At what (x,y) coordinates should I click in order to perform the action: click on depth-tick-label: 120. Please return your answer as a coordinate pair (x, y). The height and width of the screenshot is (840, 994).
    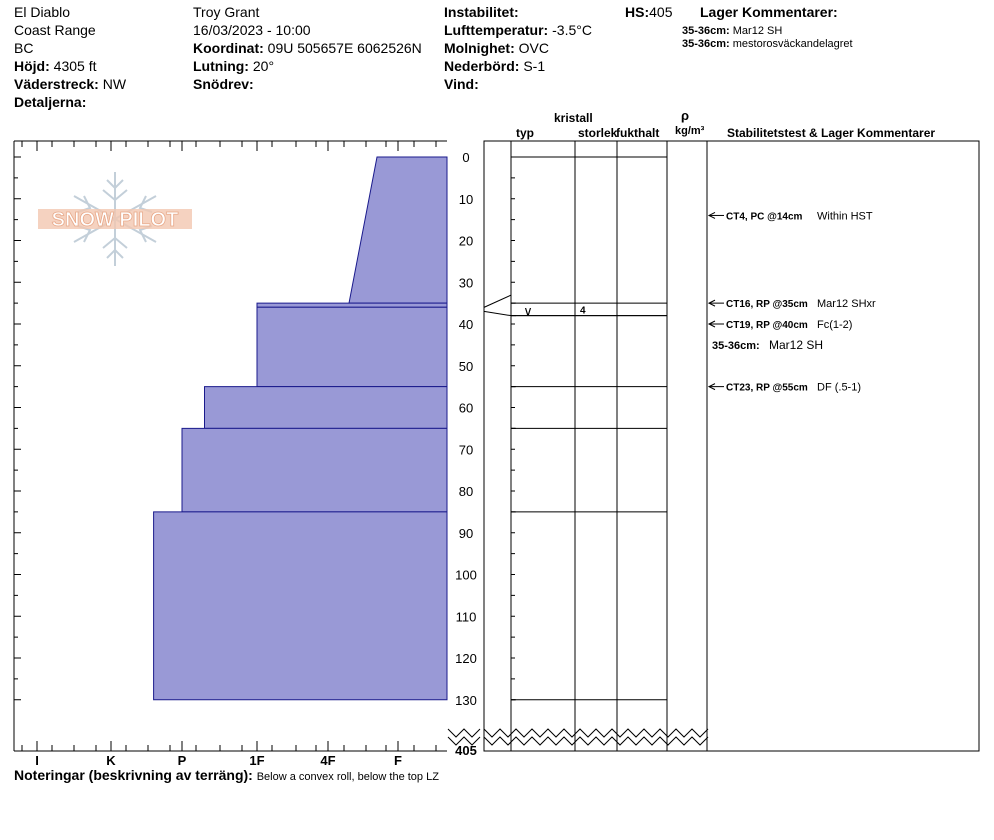
    Looking at the image, I should click on (466, 658).